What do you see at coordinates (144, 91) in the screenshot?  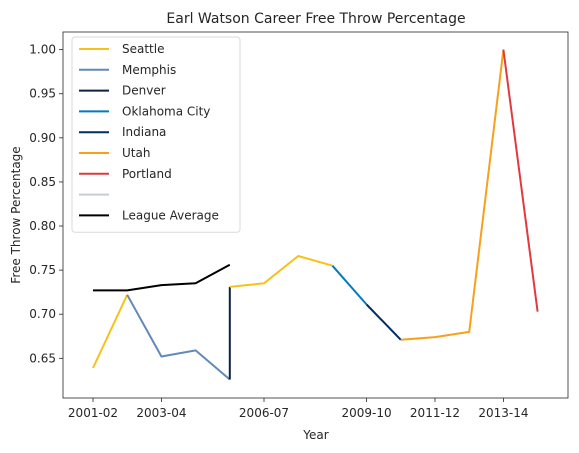 I see `legend-label: Denver` at bounding box center [144, 91].